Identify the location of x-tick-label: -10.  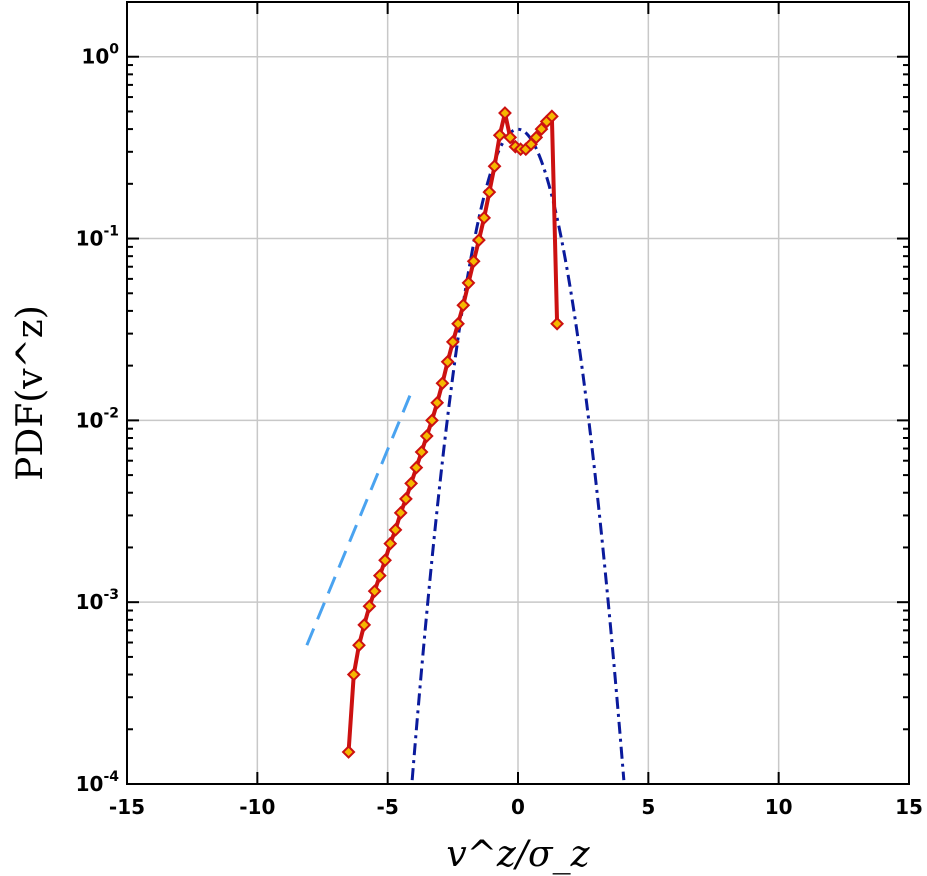
(257, 807).